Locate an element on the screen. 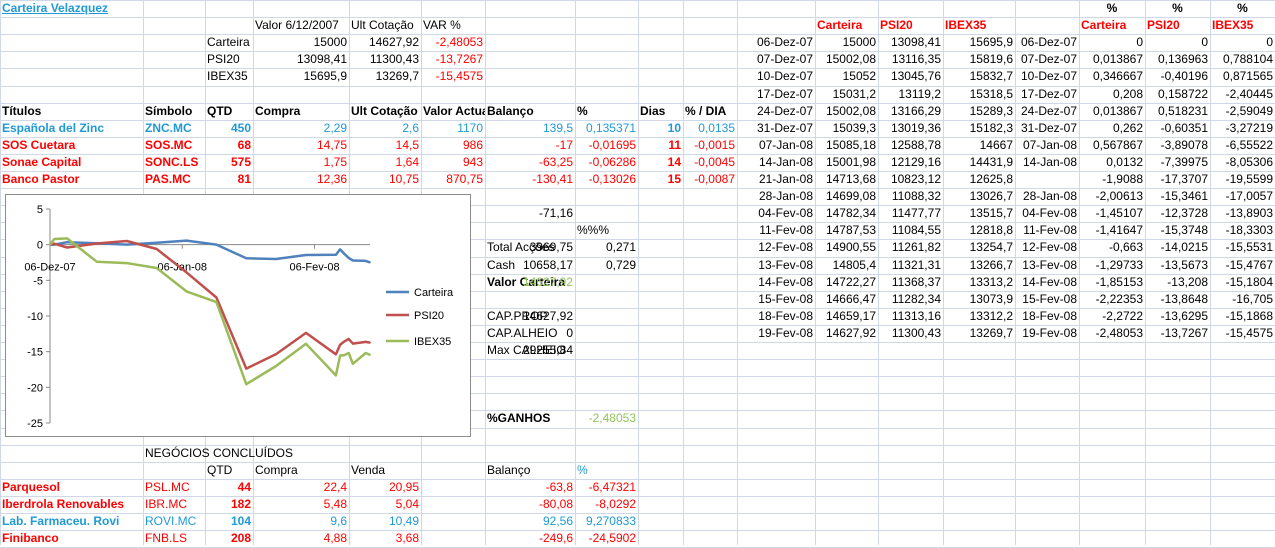  capprop-label: CAP.PROP is located at coordinates (517, 316).